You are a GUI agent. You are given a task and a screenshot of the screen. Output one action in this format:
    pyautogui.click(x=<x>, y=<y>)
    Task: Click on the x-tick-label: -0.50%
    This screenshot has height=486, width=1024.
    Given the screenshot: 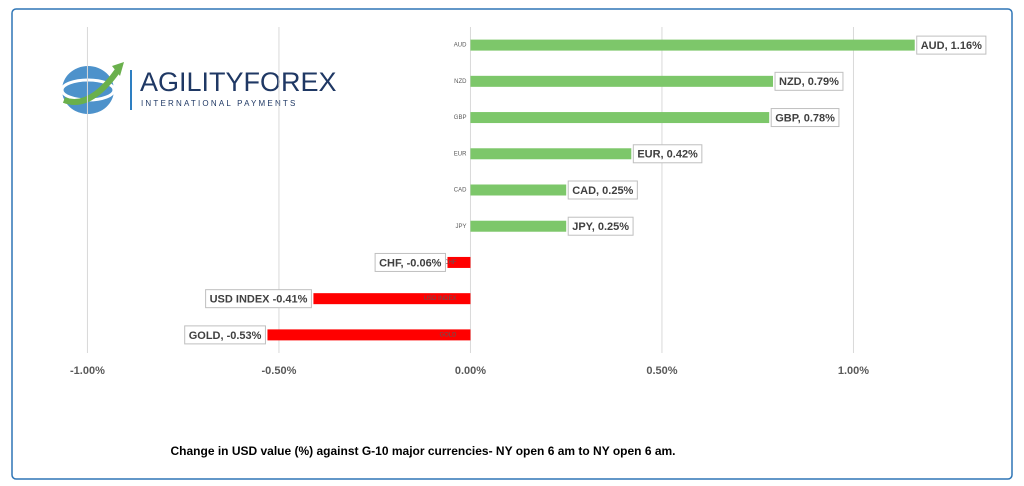 What is the action you would take?
    pyautogui.click(x=279, y=371)
    